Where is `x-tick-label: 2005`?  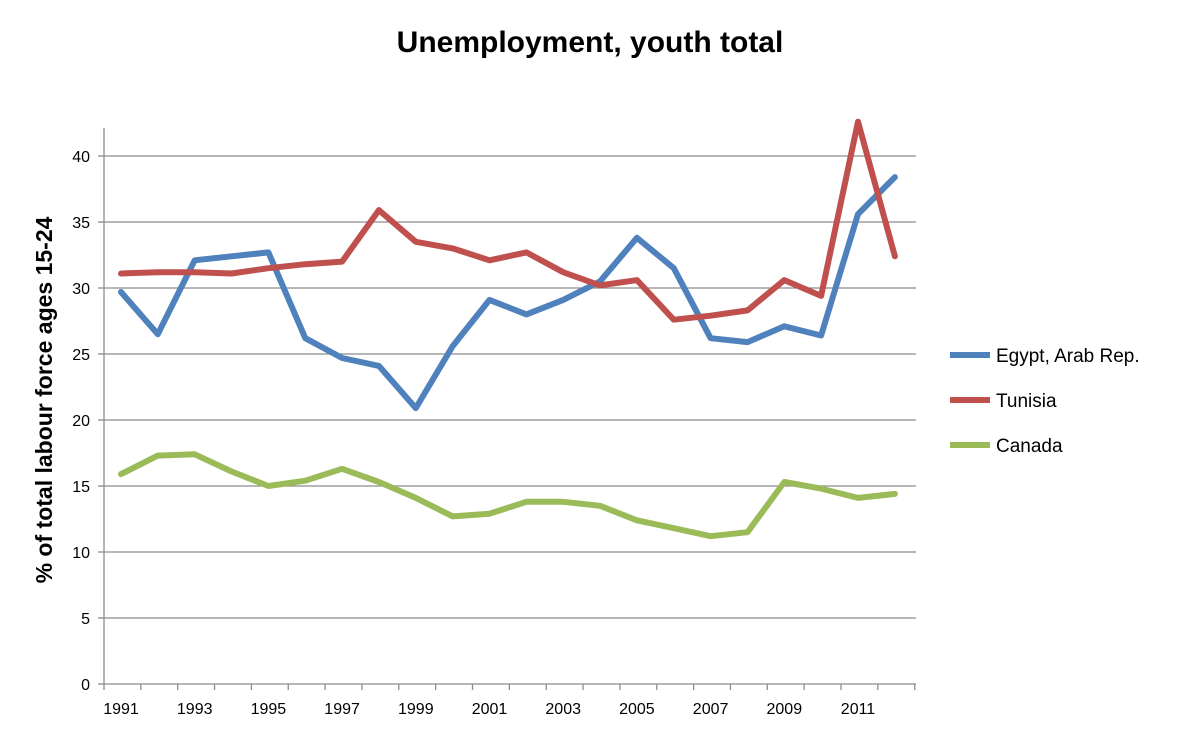
x-tick-label: 2005 is located at coordinates (637, 709).